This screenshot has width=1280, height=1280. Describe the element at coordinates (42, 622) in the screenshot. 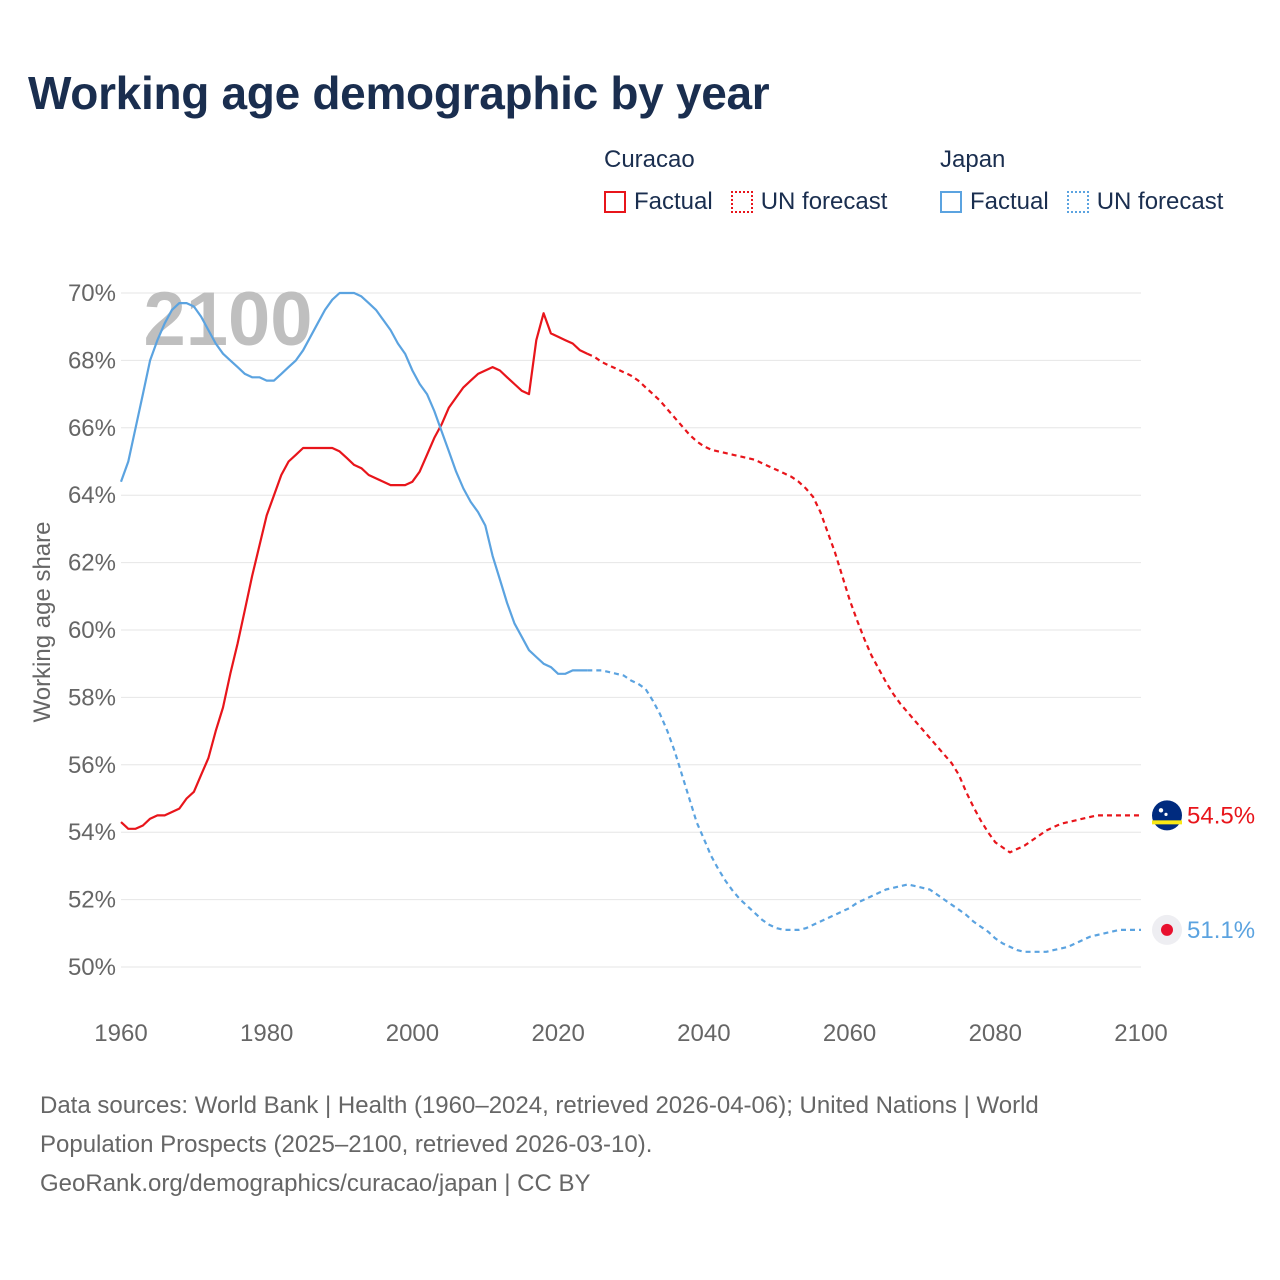

I see `y-axis-label: Working age share` at that location.